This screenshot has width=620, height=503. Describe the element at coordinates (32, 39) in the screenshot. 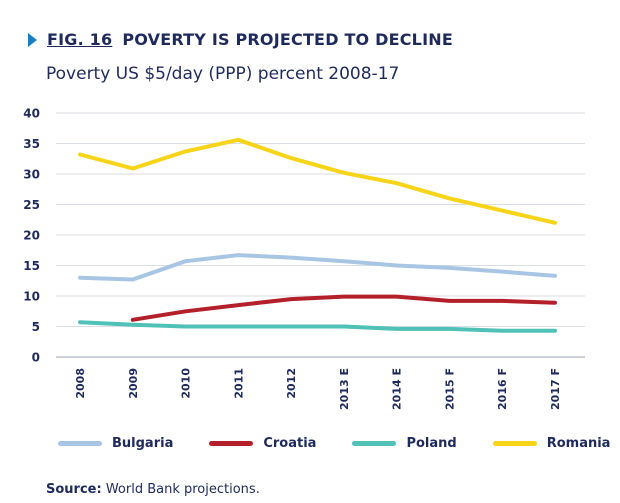

I see `triangle-bullet-icon` at that location.